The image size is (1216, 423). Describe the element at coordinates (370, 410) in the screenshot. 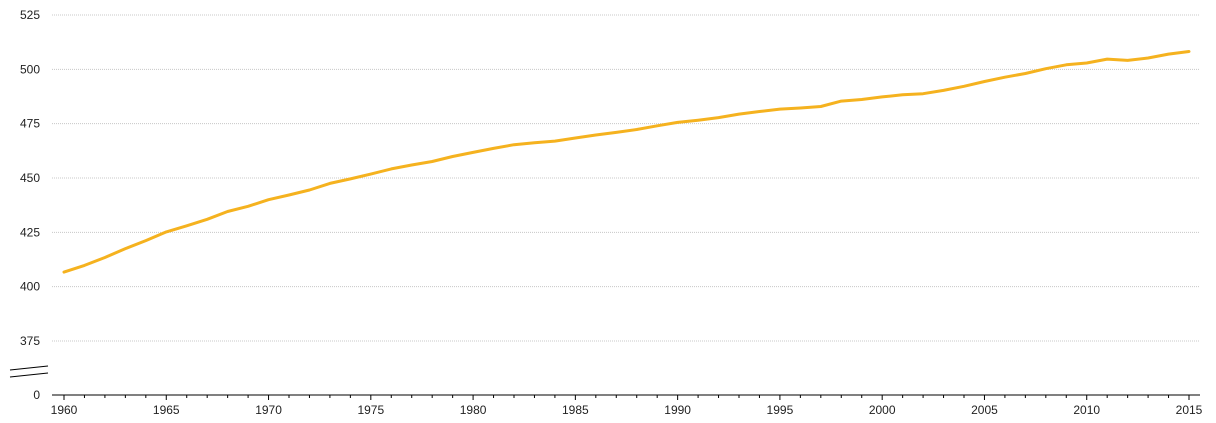

I see `x-tick-label: 1975` at that location.